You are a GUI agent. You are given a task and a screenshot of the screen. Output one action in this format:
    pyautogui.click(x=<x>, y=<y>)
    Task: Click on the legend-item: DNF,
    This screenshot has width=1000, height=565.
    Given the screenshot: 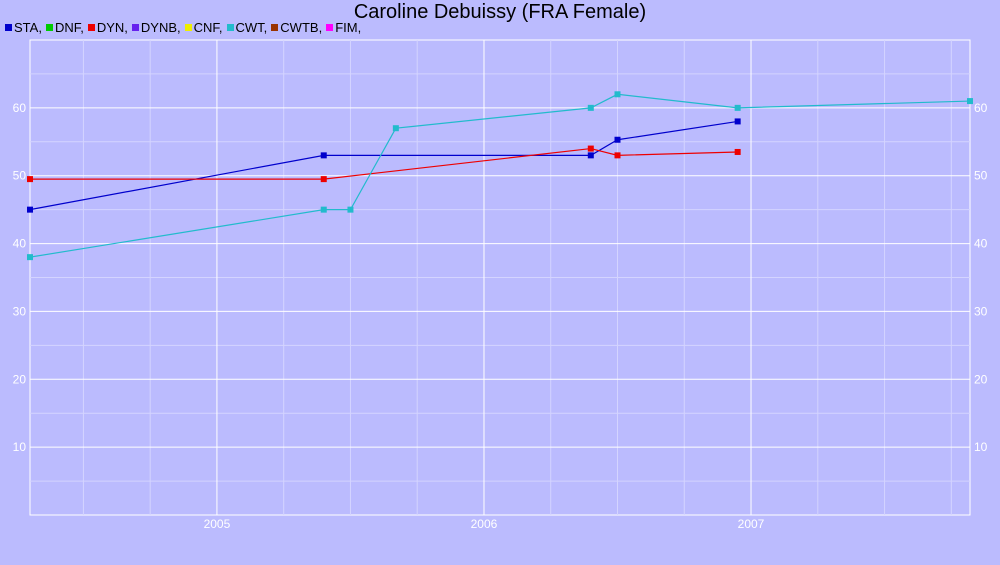 What is the action you would take?
    pyautogui.click(x=64, y=28)
    